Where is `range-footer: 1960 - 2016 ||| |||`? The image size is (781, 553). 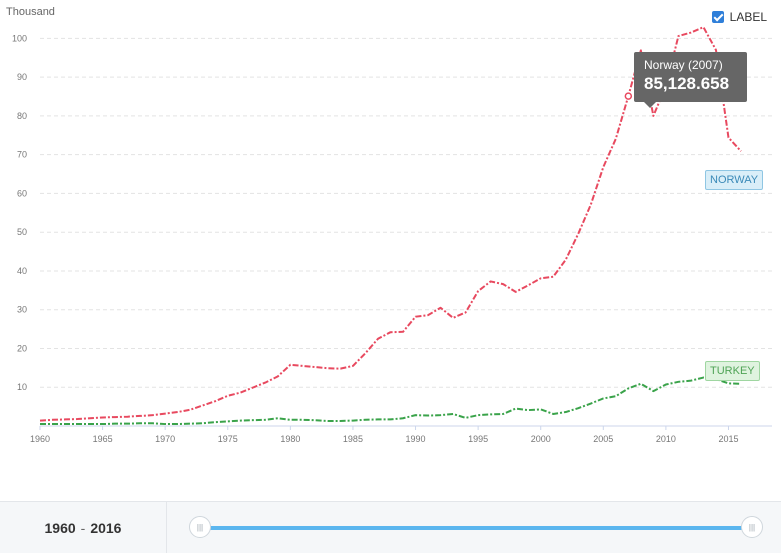 range-footer: 1960 - 2016 ||| ||| is located at coordinates (390, 527).